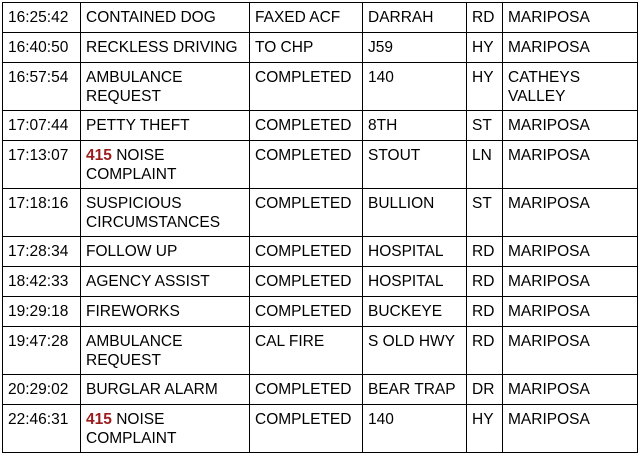 Image resolution: width=640 pixels, height=460 pixels. What do you see at coordinates (38, 281) in the screenshot?
I see `time-text: 18:42:33` at bounding box center [38, 281].